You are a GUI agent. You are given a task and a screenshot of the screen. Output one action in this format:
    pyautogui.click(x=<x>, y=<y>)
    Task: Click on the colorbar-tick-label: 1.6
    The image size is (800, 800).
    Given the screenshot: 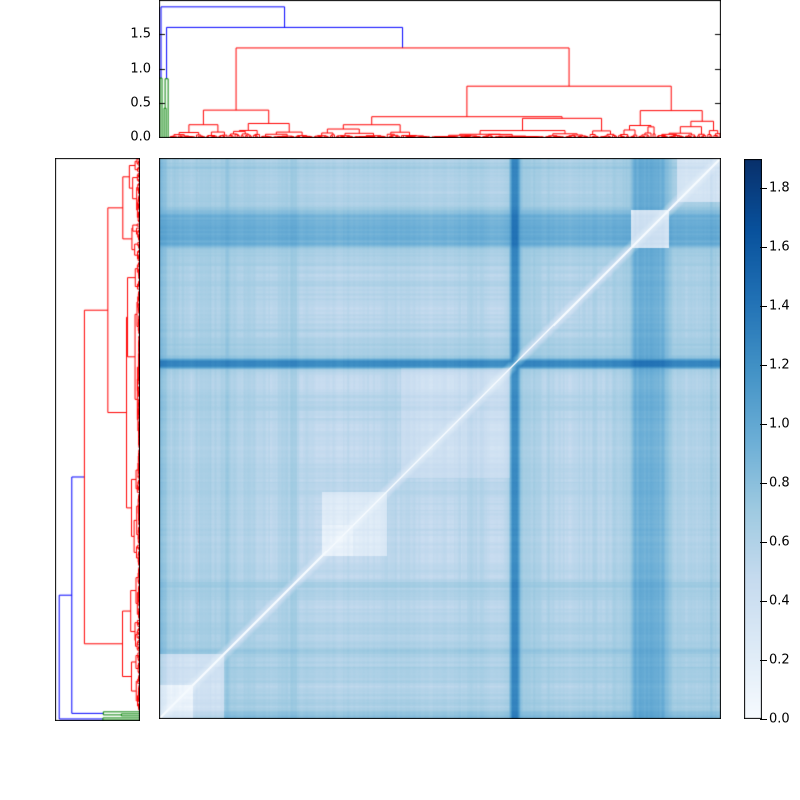 What is the action you would take?
    pyautogui.click(x=779, y=247)
    